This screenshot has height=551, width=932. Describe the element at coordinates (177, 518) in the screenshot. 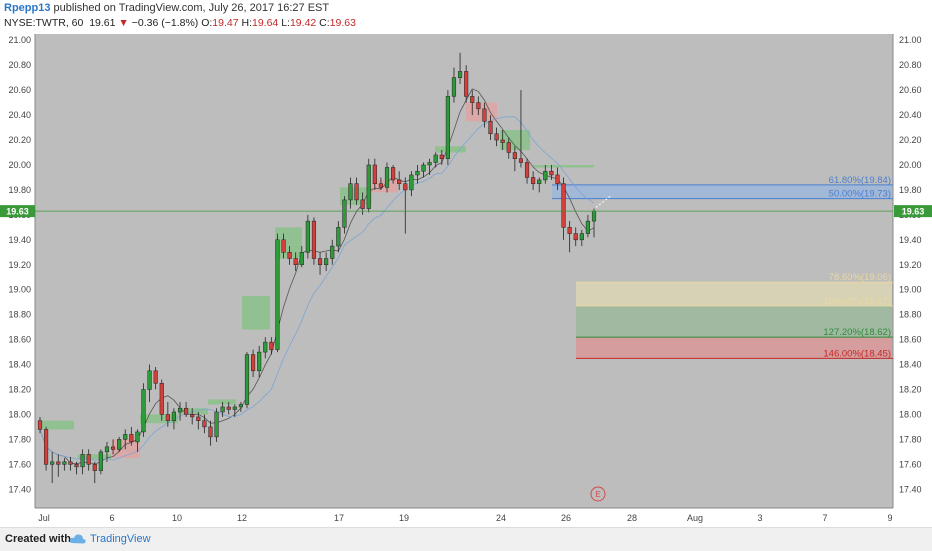

I see `x-tick-label: 10` at that location.